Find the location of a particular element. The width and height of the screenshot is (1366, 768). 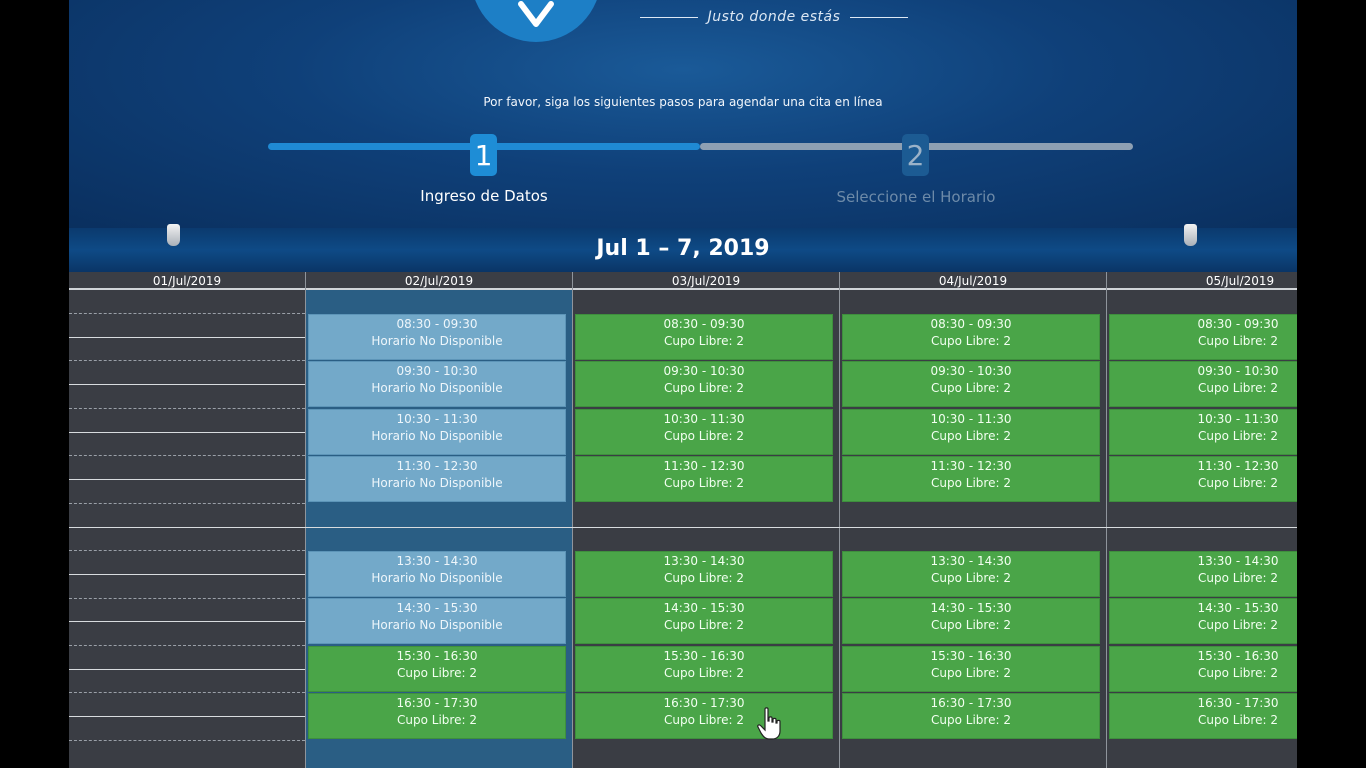

slot-unavailable: 14:30 - 15:30 Horario No Disponible is located at coordinates (437, 621).